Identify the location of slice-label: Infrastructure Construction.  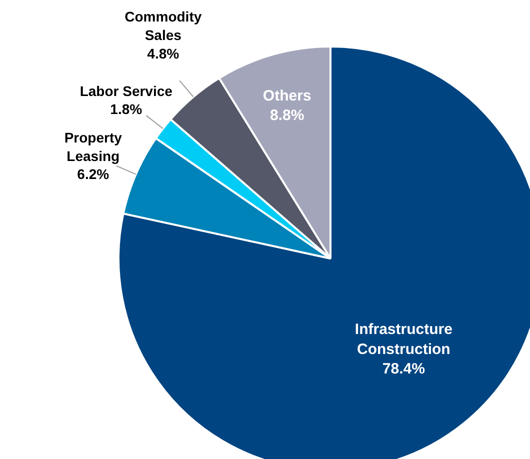
(403, 339).